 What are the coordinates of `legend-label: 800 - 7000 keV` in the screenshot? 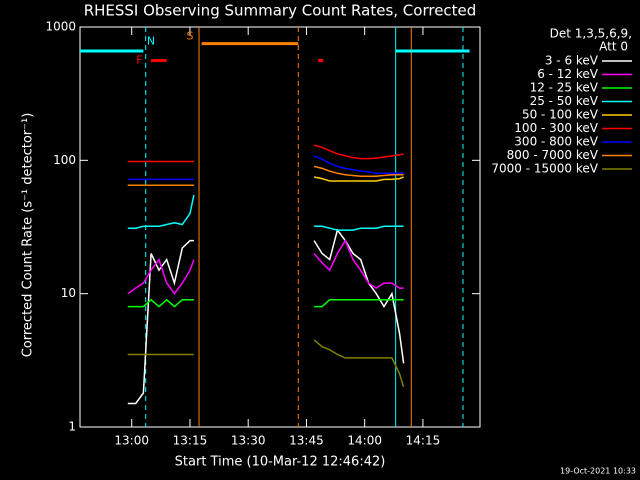 It's located at (553, 155).